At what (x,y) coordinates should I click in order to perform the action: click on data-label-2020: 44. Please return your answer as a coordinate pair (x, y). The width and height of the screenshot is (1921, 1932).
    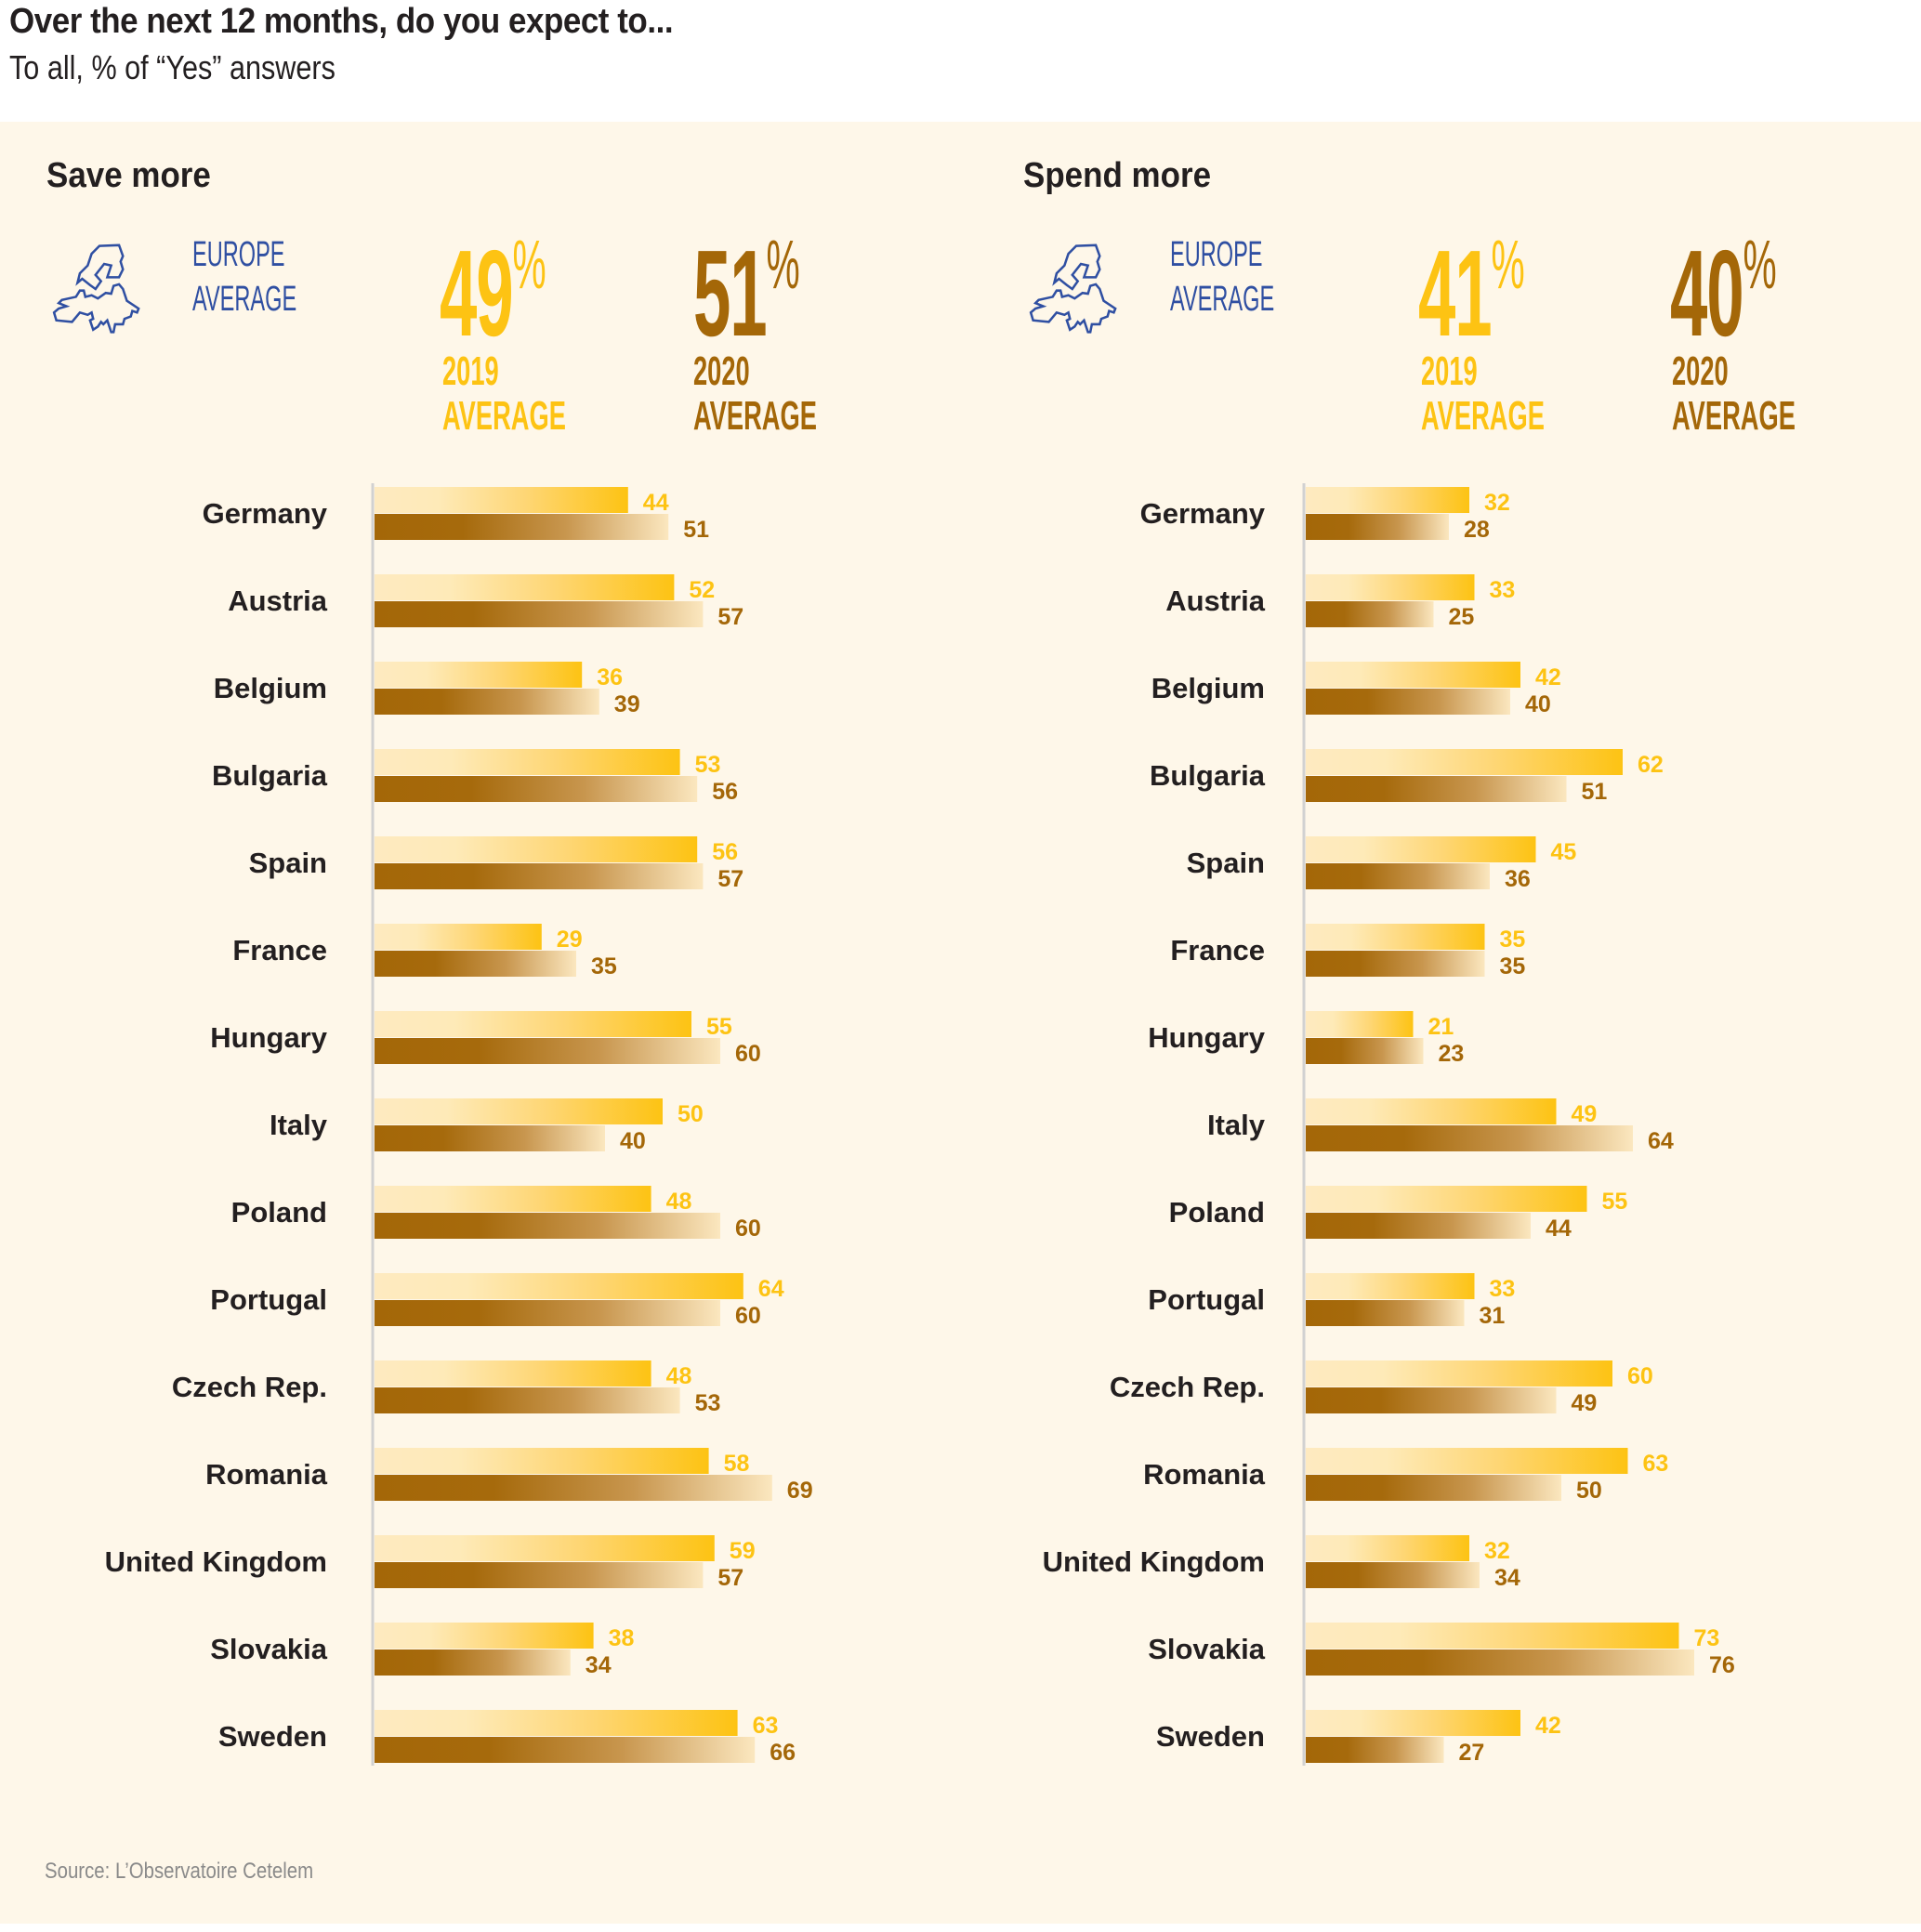
    Looking at the image, I should click on (1559, 1229).